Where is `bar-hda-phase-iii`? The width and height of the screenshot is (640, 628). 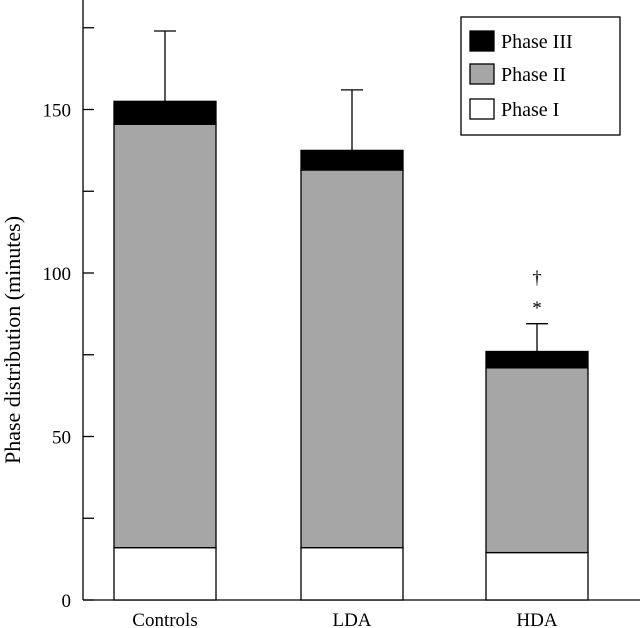 bar-hda-phase-iii is located at coordinates (537, 359).